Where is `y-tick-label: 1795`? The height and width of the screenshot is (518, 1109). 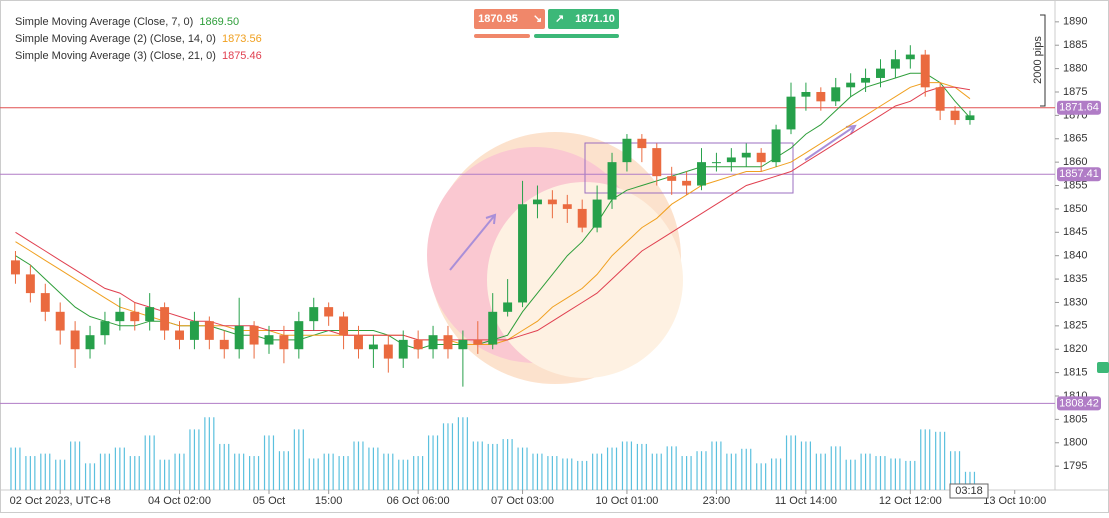
y-tick-label: 1795 is located at coordinates (1075, 466).